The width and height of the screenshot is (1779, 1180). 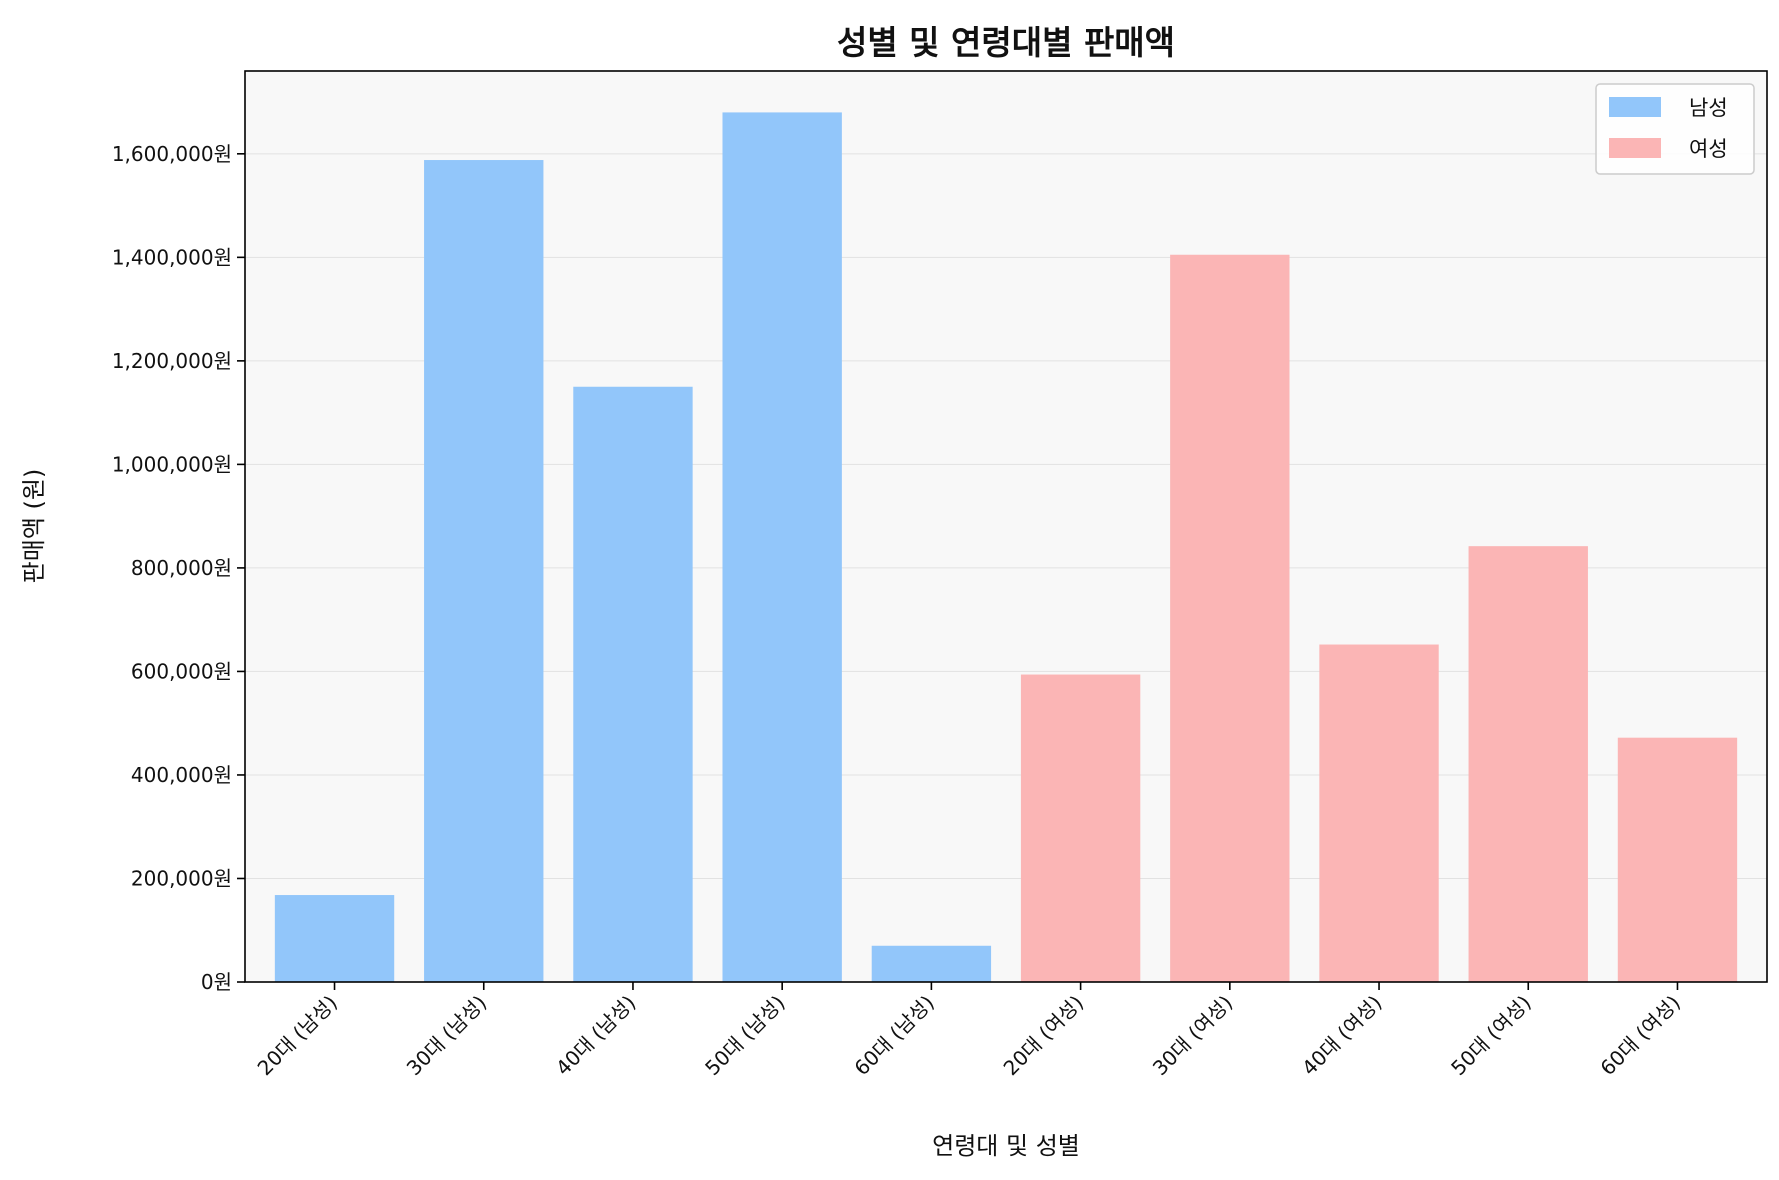 What do you see at coordinates (34, 526) in the screenshot?
I see `y-axis-label: 판매액 (원)` at bounding box center [34, 526].